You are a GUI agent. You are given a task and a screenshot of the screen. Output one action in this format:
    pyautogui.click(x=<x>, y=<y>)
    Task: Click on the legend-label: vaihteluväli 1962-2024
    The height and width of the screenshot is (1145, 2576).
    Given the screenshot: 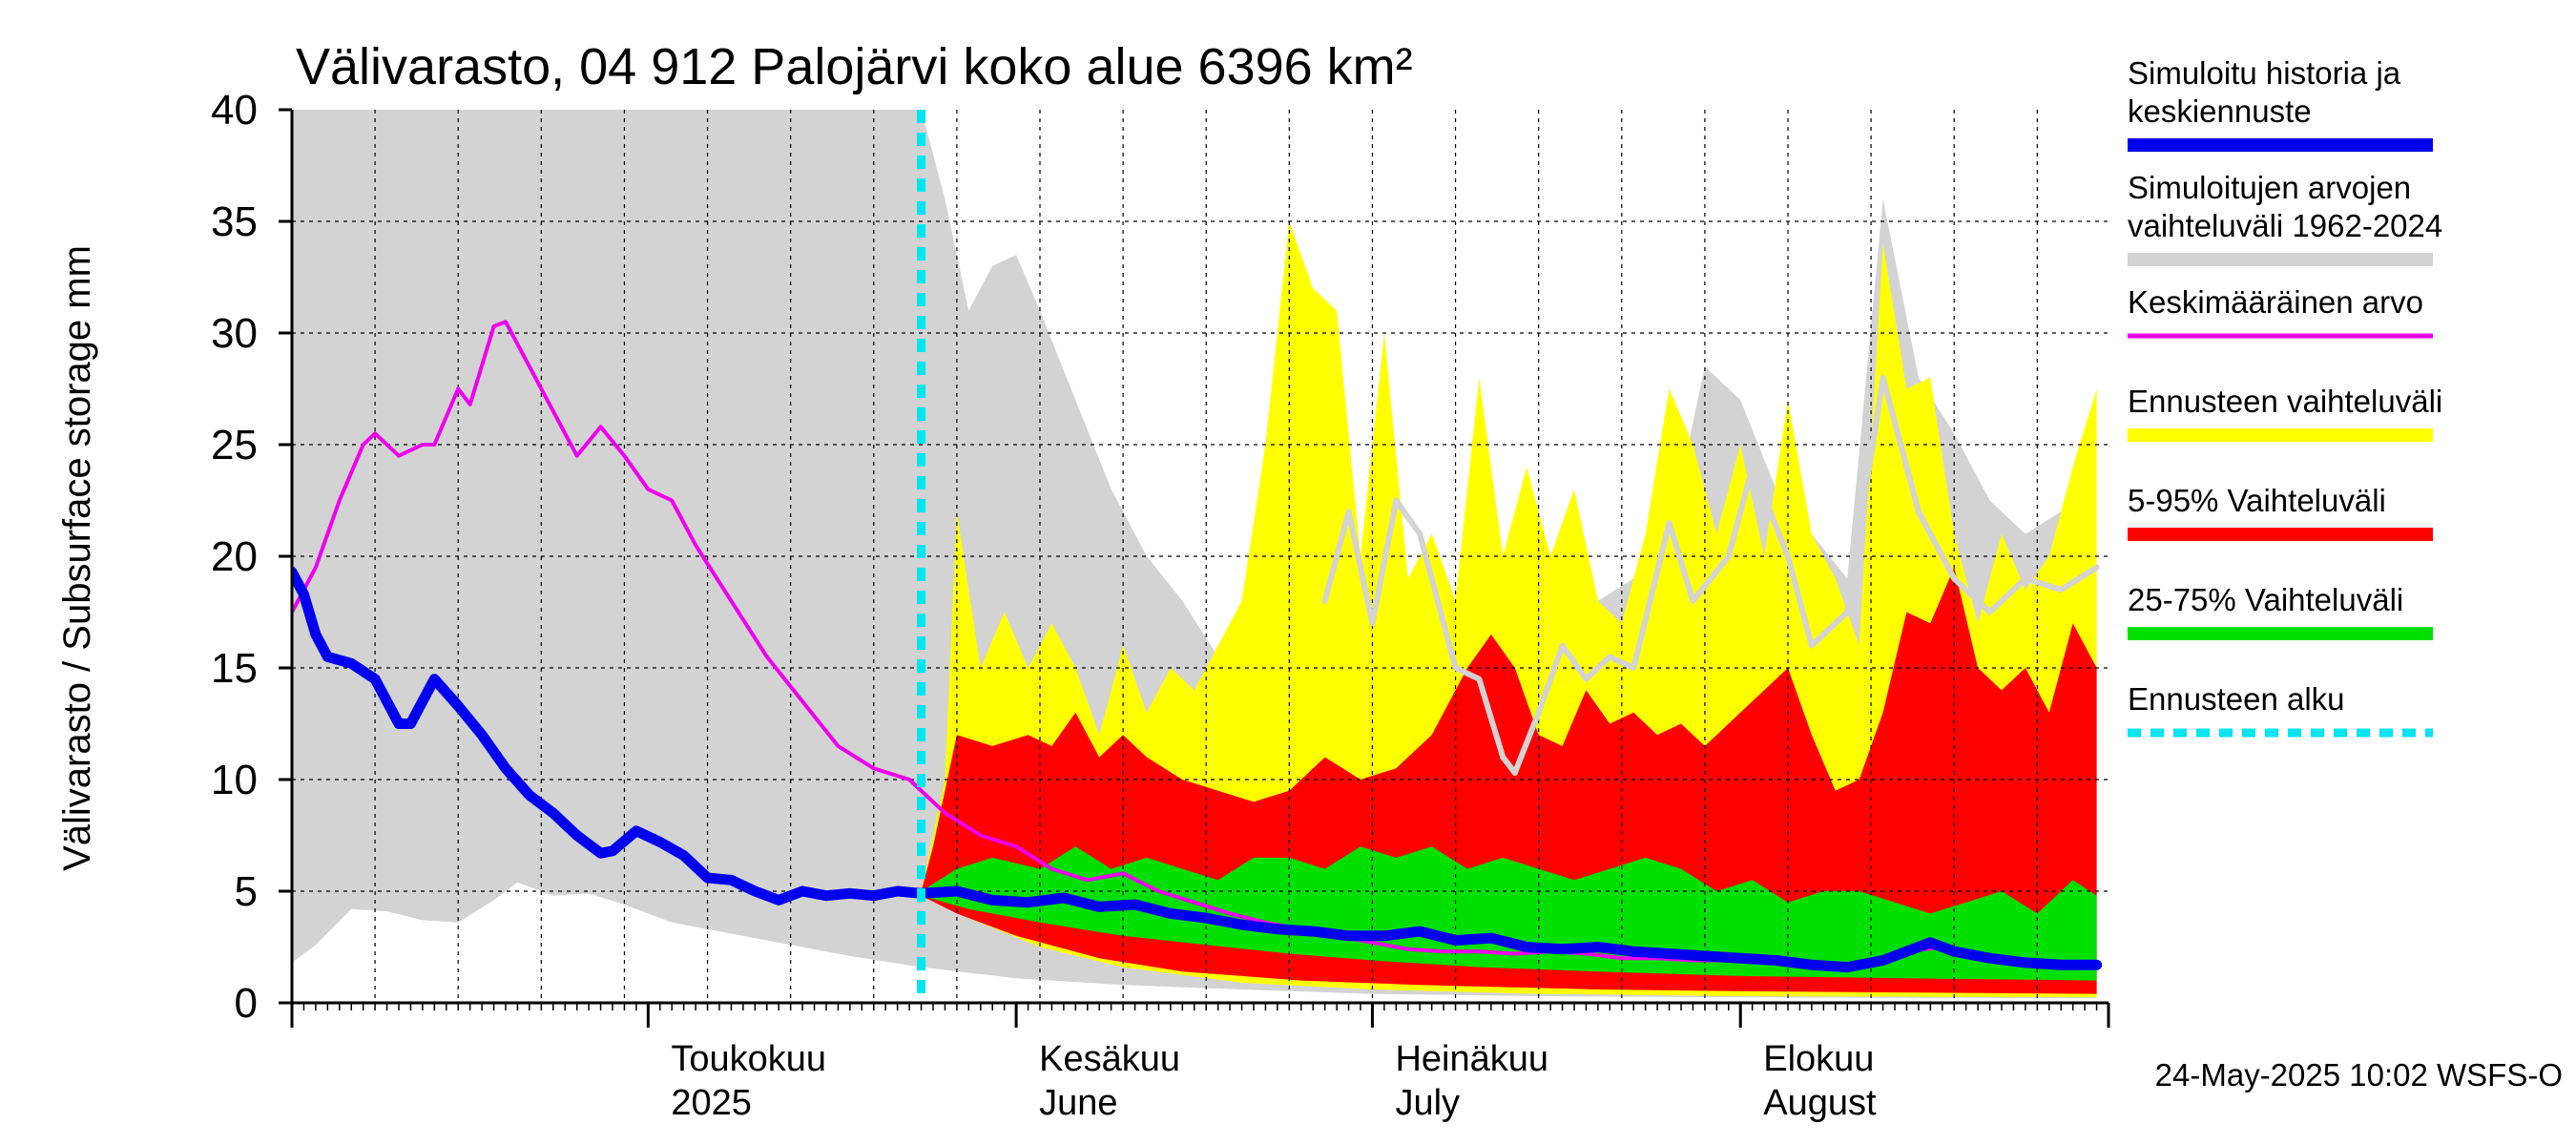 What is the action you would take?
    pyautogui.click(x=2285, y=226)
    